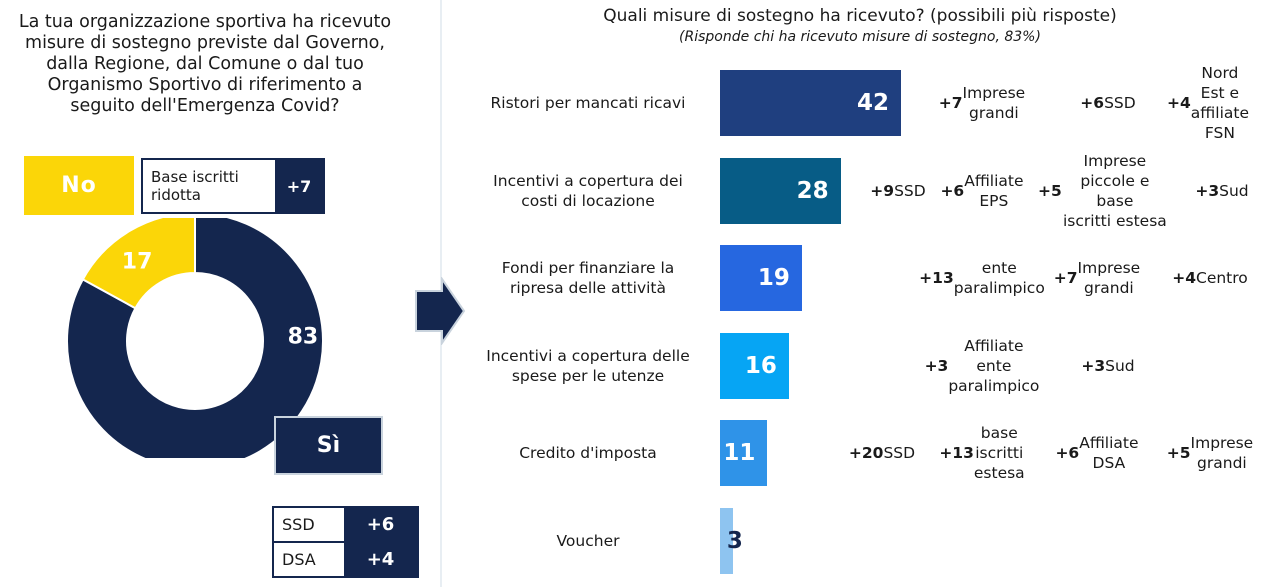 Image resolution: width=1280 pixels, height=587 pixels. I want to click on bar-annotation: +13 ente paralimpico, so click(982, 278).